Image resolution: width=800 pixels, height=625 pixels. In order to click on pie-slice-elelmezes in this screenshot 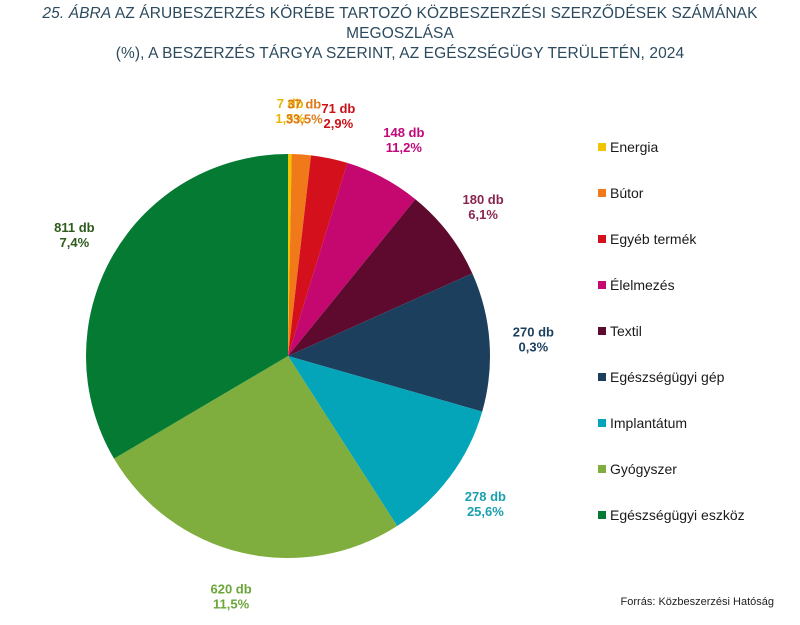, I will do `click(352, 259)`.